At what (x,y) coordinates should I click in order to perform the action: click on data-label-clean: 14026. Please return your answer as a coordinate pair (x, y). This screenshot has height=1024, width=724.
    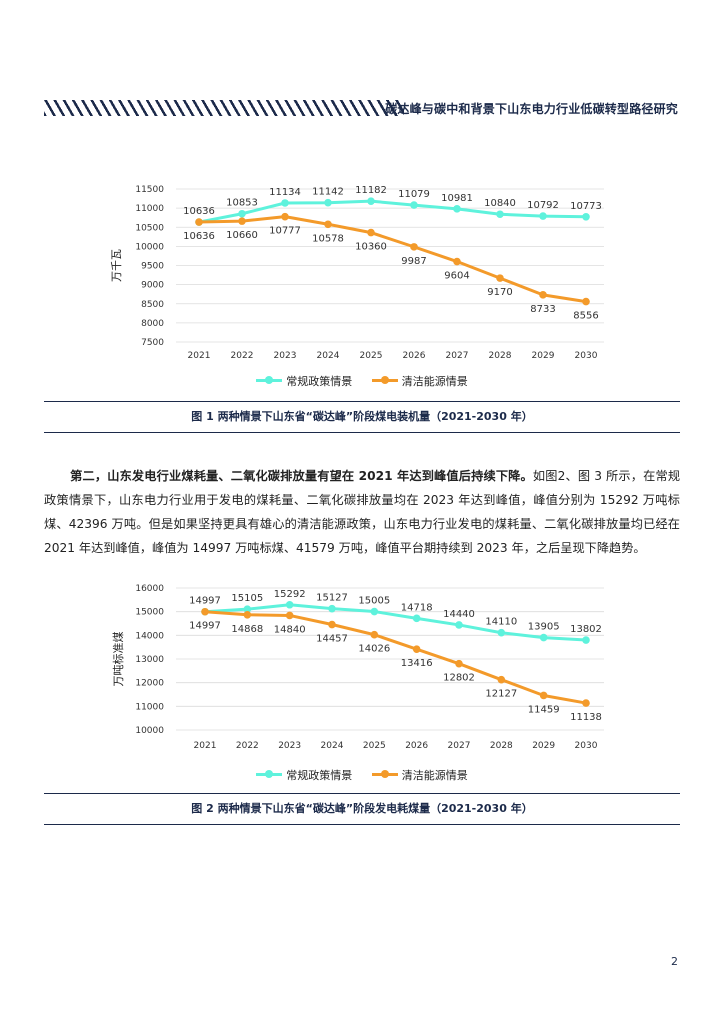
    Looking at the image, I should click on (374, 649).